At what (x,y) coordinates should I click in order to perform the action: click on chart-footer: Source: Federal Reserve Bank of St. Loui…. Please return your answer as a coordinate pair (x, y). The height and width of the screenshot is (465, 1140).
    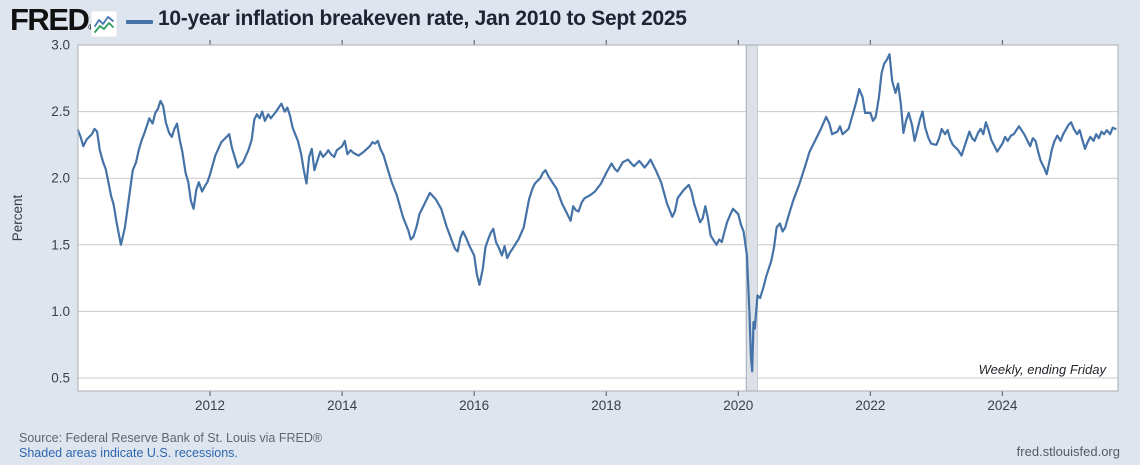
    Looking at the image, I should click on (570, 447).